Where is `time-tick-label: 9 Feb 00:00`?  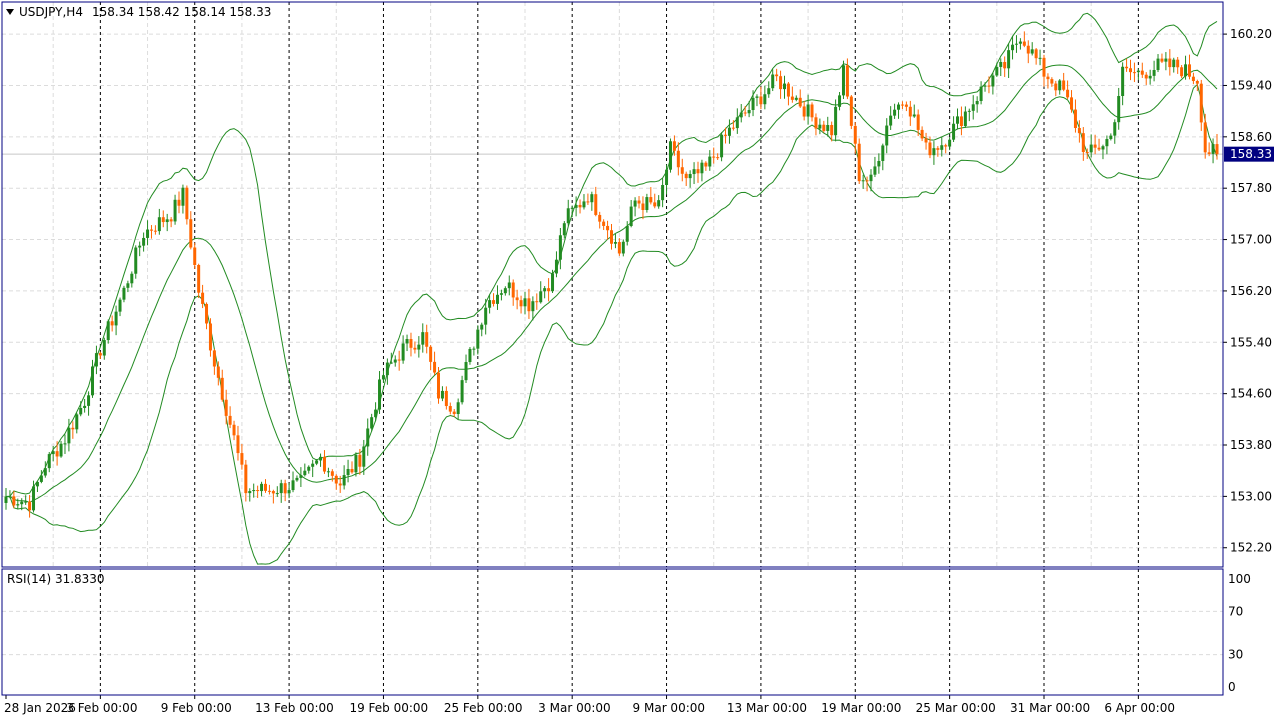
time-tick-label: 9 Feb 00:00 is located at coordinates (196, 708).